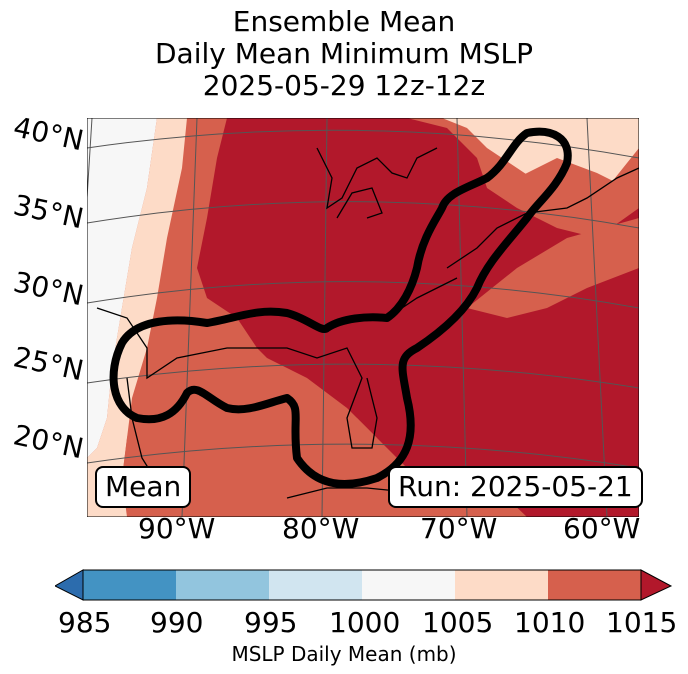  What do you see at coordinates (177, 528) in the screenshot?
I see `lon-label-90w: 90°W` at bounding box center [177, 528].